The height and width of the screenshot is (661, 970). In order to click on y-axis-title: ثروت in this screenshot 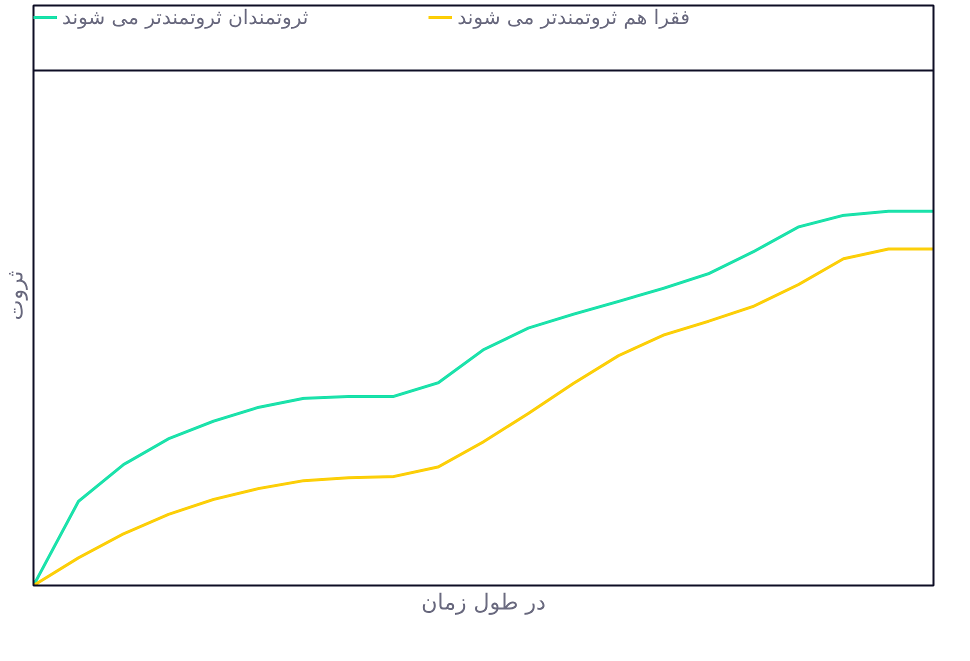, I will do `click(16, 295)`.